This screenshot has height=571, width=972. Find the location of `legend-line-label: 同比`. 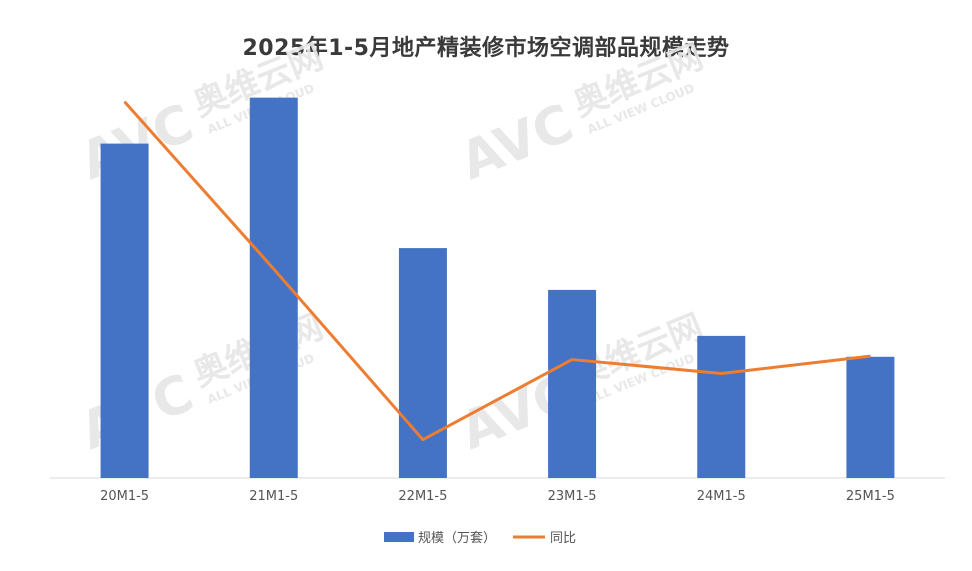

legend-line-label: 同比 is located at coordinates (563, 538).